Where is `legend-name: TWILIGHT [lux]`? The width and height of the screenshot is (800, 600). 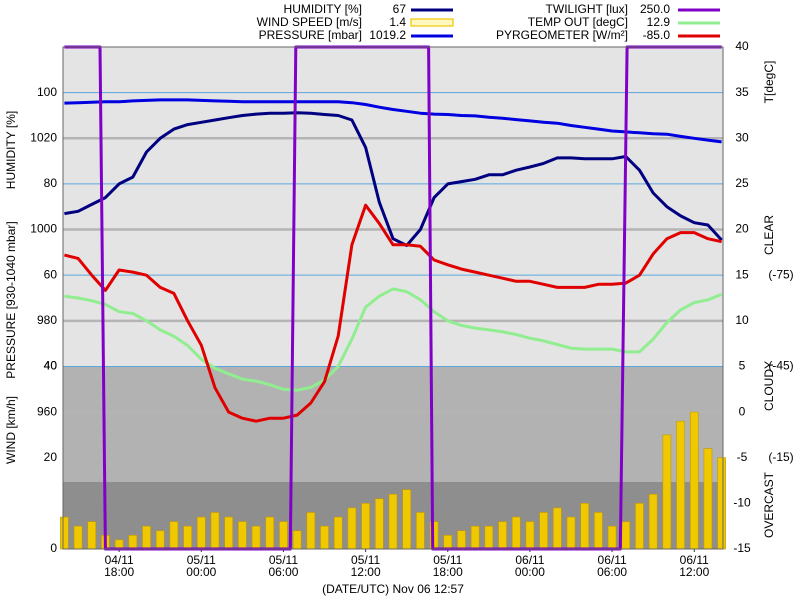 legend-name: TWILIGHT [lux] is located at coordinates (587, 9).